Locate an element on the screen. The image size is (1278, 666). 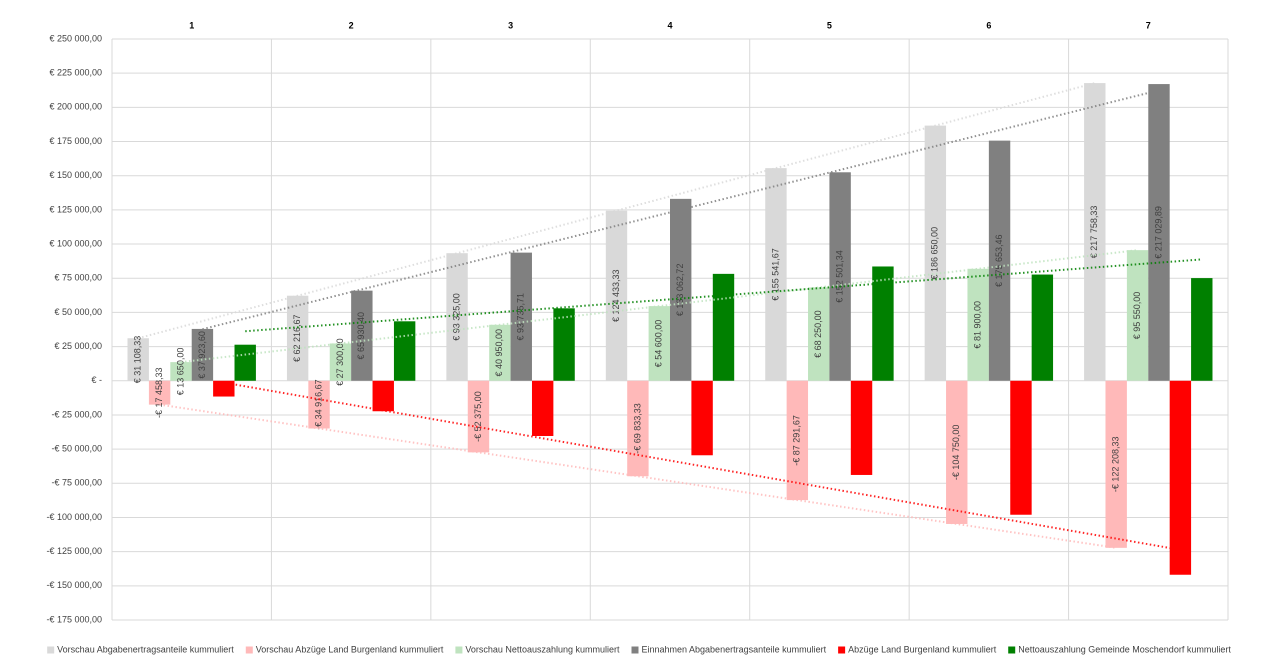
data-label: € 217 758,33 is located at coordinates (1094, 232).